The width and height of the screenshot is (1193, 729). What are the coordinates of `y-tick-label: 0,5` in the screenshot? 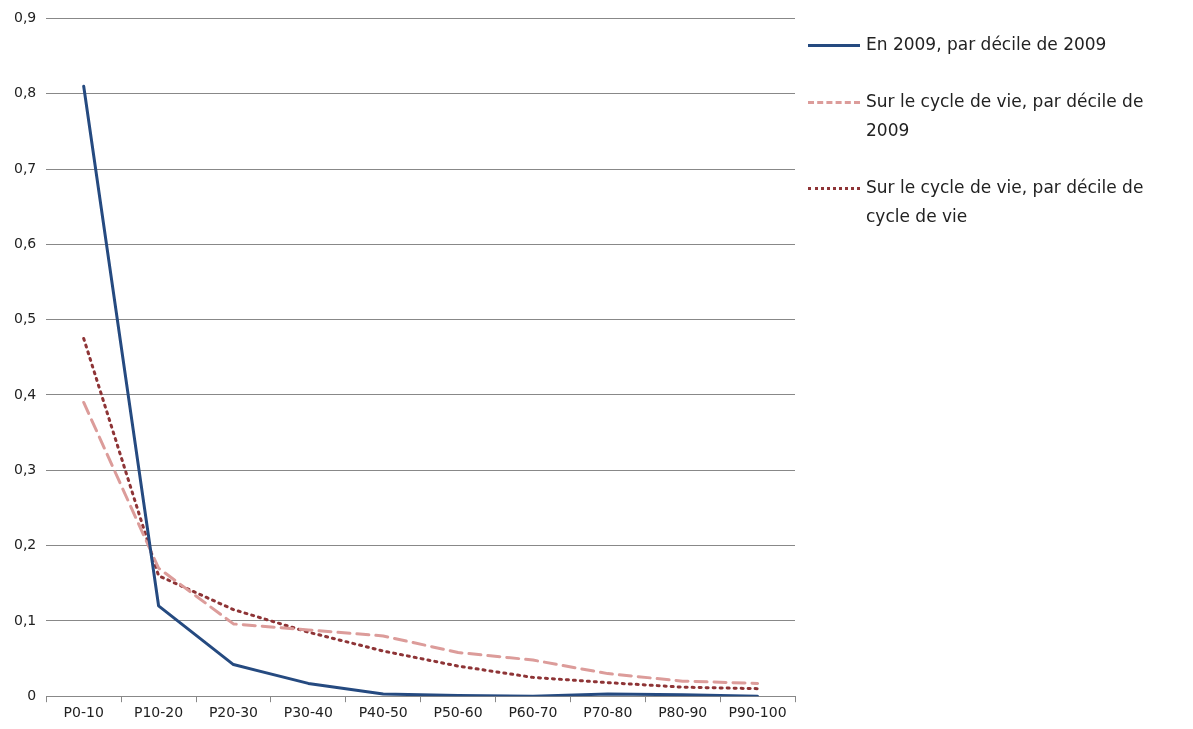 It's located at (25, 318).